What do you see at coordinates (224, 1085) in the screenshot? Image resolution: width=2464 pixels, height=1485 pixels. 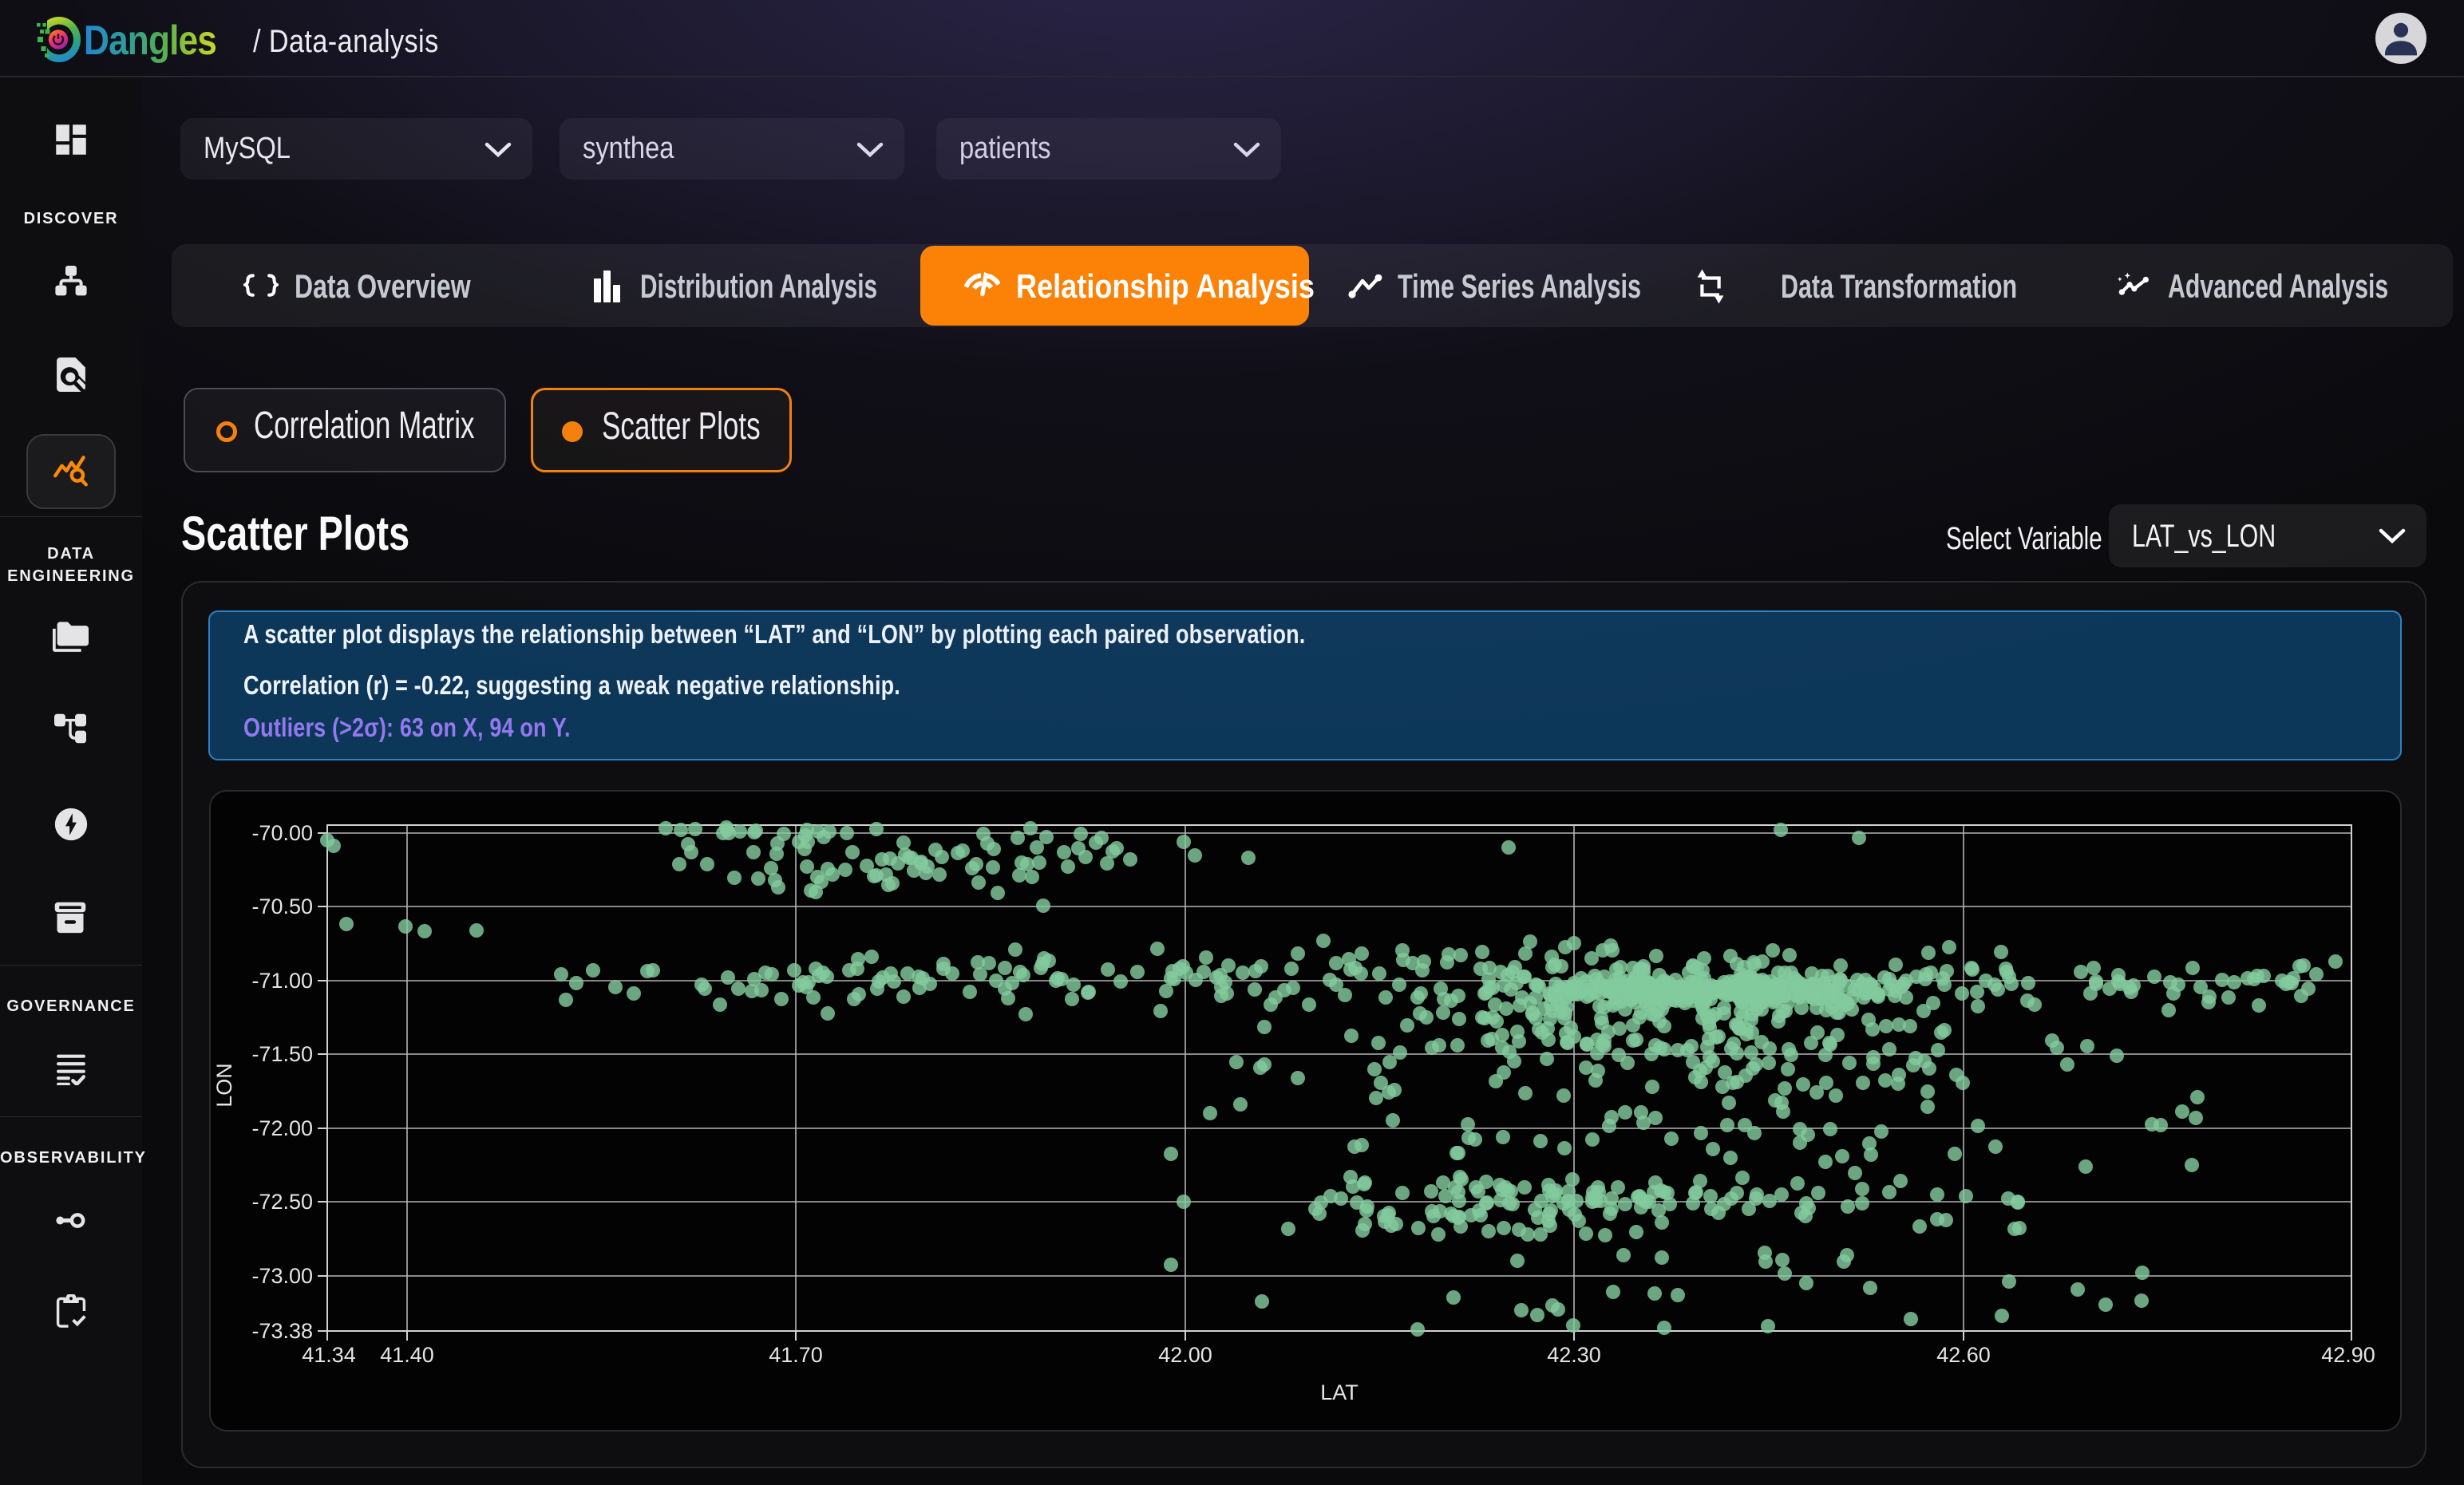 I see `svg-text: LON` at bounding box center [224, 1085].